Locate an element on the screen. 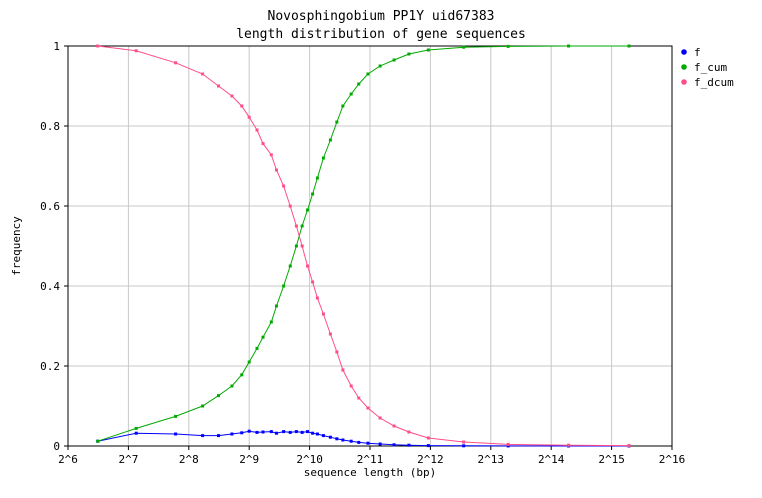  y-tick-label: 0.8 is located at coordinates (50, 126).